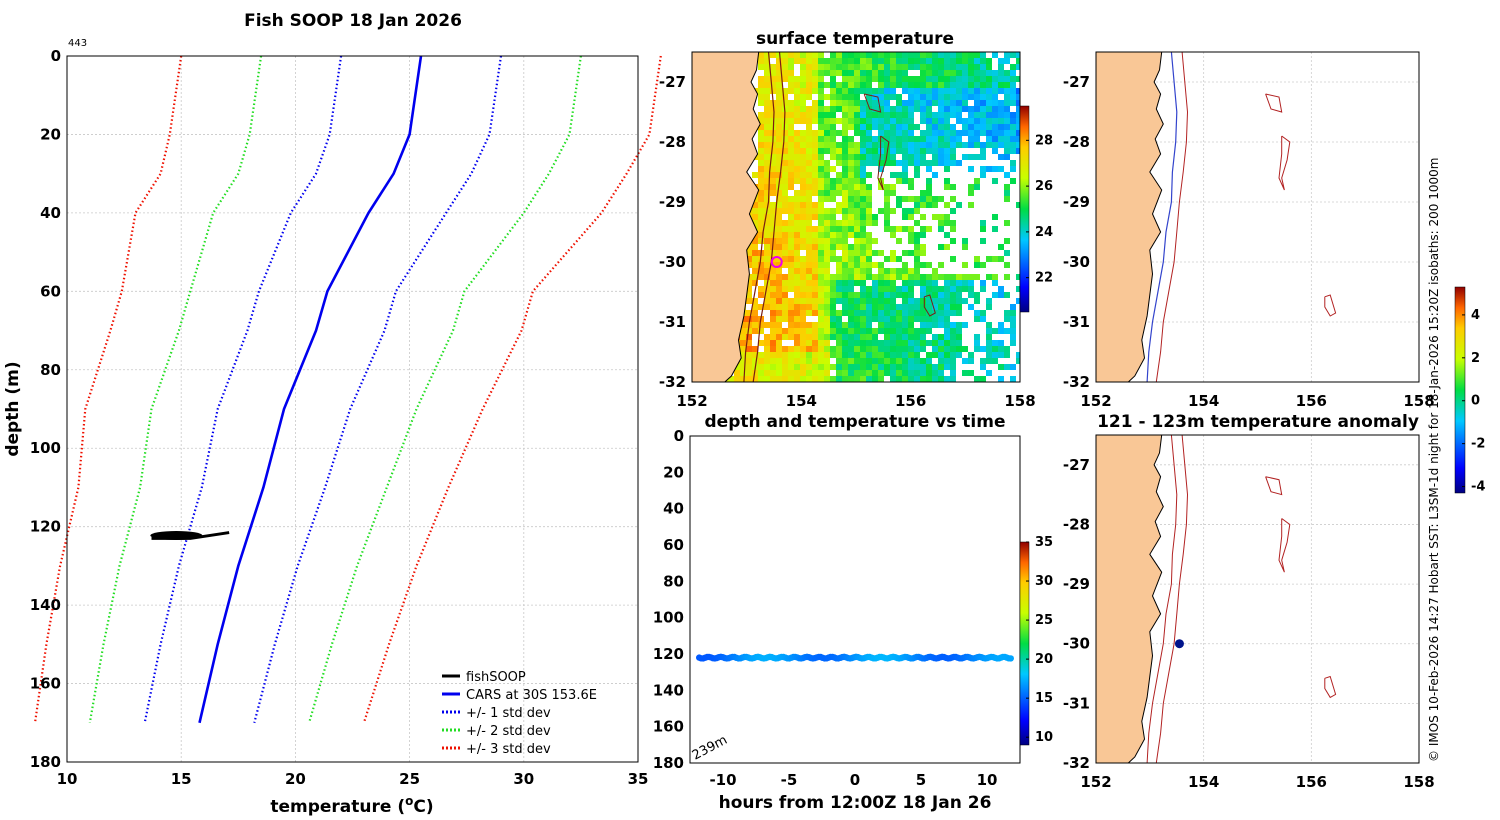 The height and width of the screenshot is (820, 1500). Describe the element at coordinates (855, 780) in the screenshot. I see `depth-time-xtick: 0` at that location.